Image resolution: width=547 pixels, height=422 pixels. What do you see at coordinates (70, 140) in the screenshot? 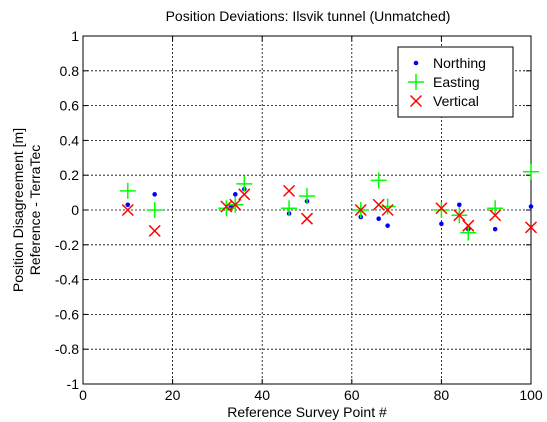
I see `y-tick-label: 0.4` at bounding box center [70, 140].